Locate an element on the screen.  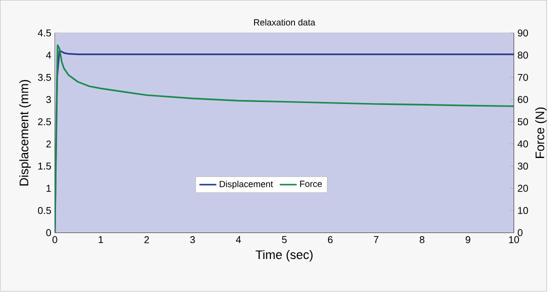
x-tick-label: 9 is located at coordinates (468, 240).